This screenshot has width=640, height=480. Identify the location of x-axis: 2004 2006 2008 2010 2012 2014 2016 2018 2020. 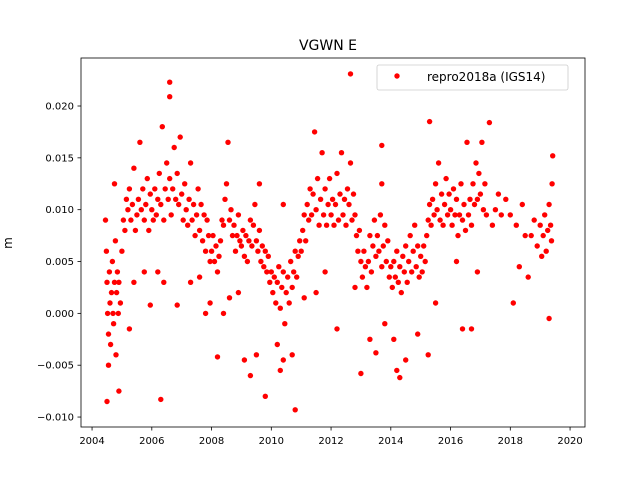
(331, 437).